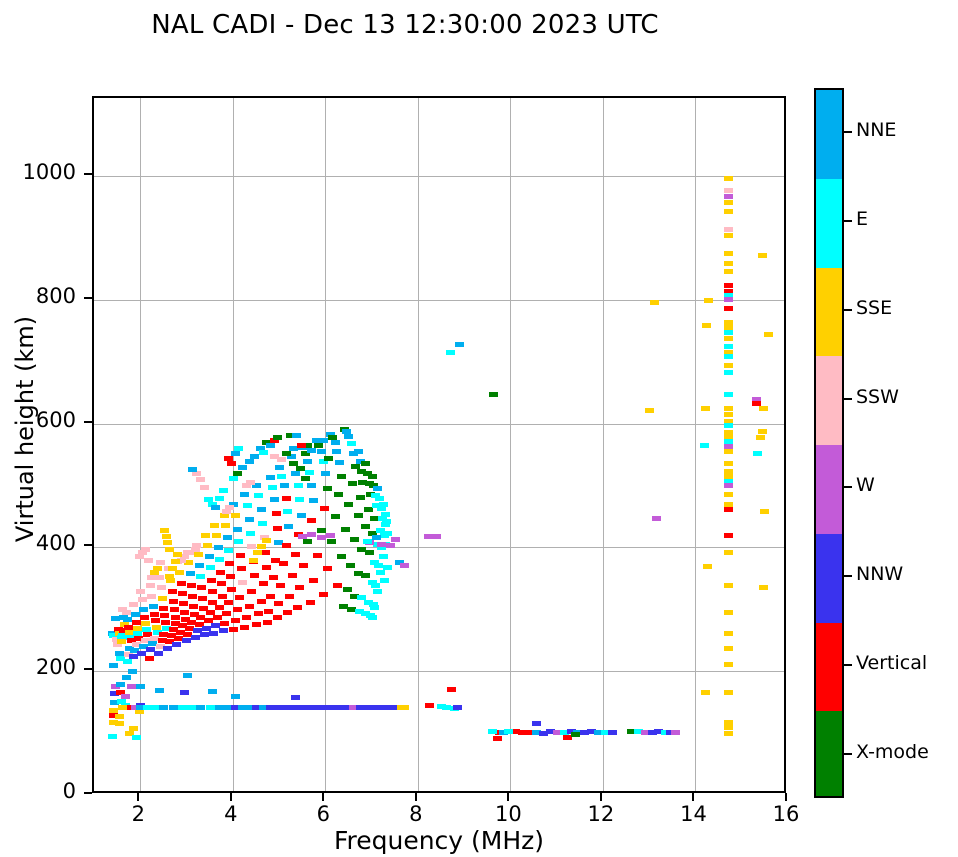  I want to click on page-title: NAL CADI - Dec 13 12:30:00 2023 UTC, so click(405, 25).